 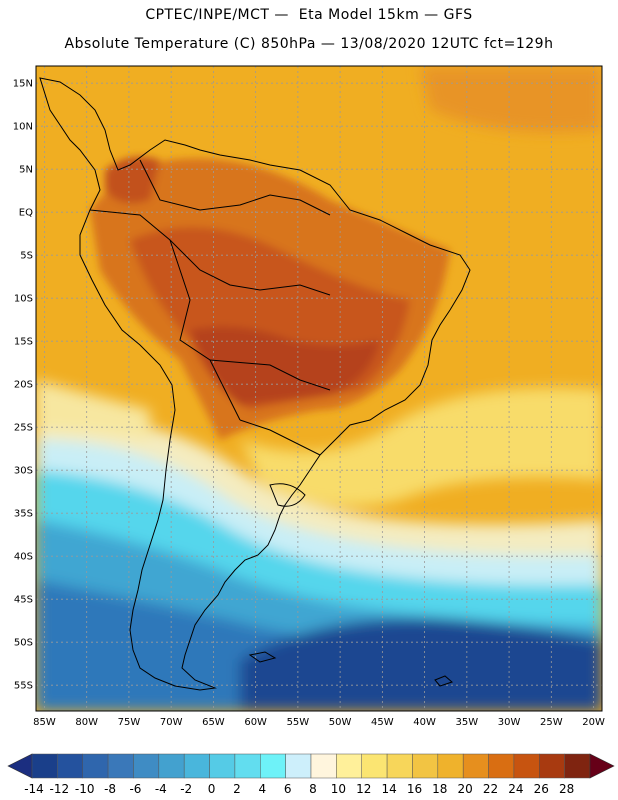 I want to click on colorbar-tick-label: 26, so click(x=541, y=789).